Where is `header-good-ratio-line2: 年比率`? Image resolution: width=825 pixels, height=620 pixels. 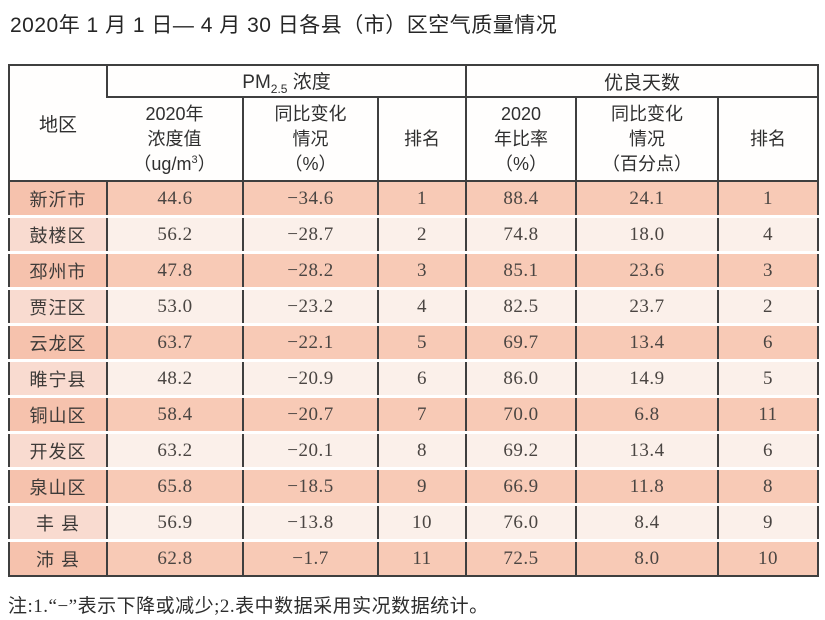
header-good-ratio-line2: 年比率 is located at coordinates (521, 138).